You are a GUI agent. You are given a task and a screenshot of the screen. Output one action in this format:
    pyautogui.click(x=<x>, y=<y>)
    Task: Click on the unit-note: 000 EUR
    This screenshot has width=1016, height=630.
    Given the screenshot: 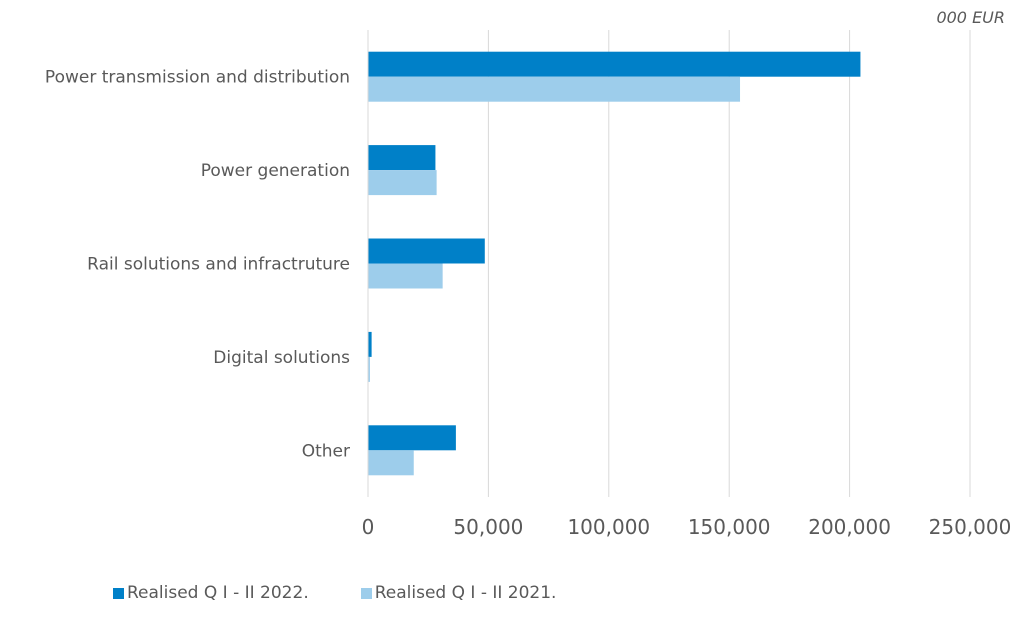 What is the action you would take?
    pyautogui.click(x=970, y=17)
    